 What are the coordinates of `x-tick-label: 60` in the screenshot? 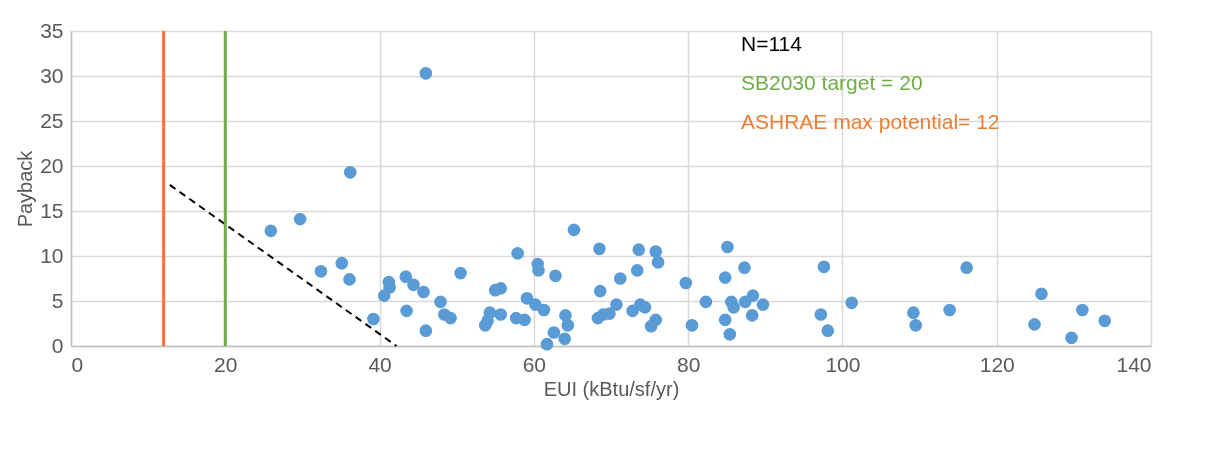 It's located at (534, 364).